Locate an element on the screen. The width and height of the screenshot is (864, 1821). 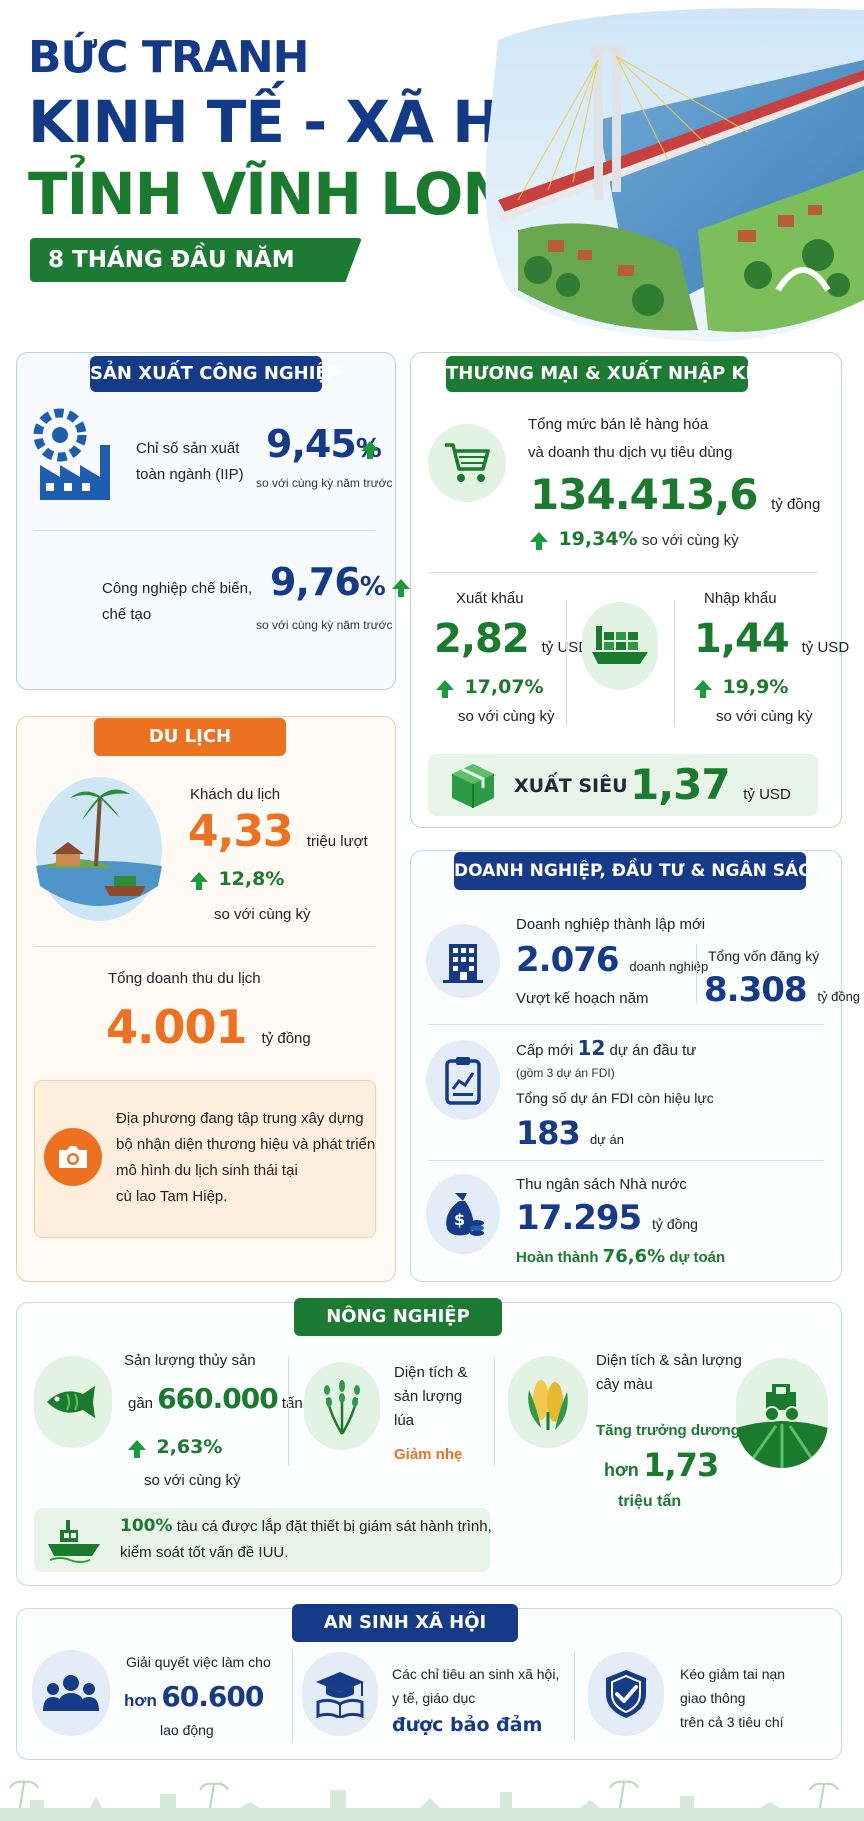
visitors-value: 4,33 triệu lượt is located at coordinates (278, 831).